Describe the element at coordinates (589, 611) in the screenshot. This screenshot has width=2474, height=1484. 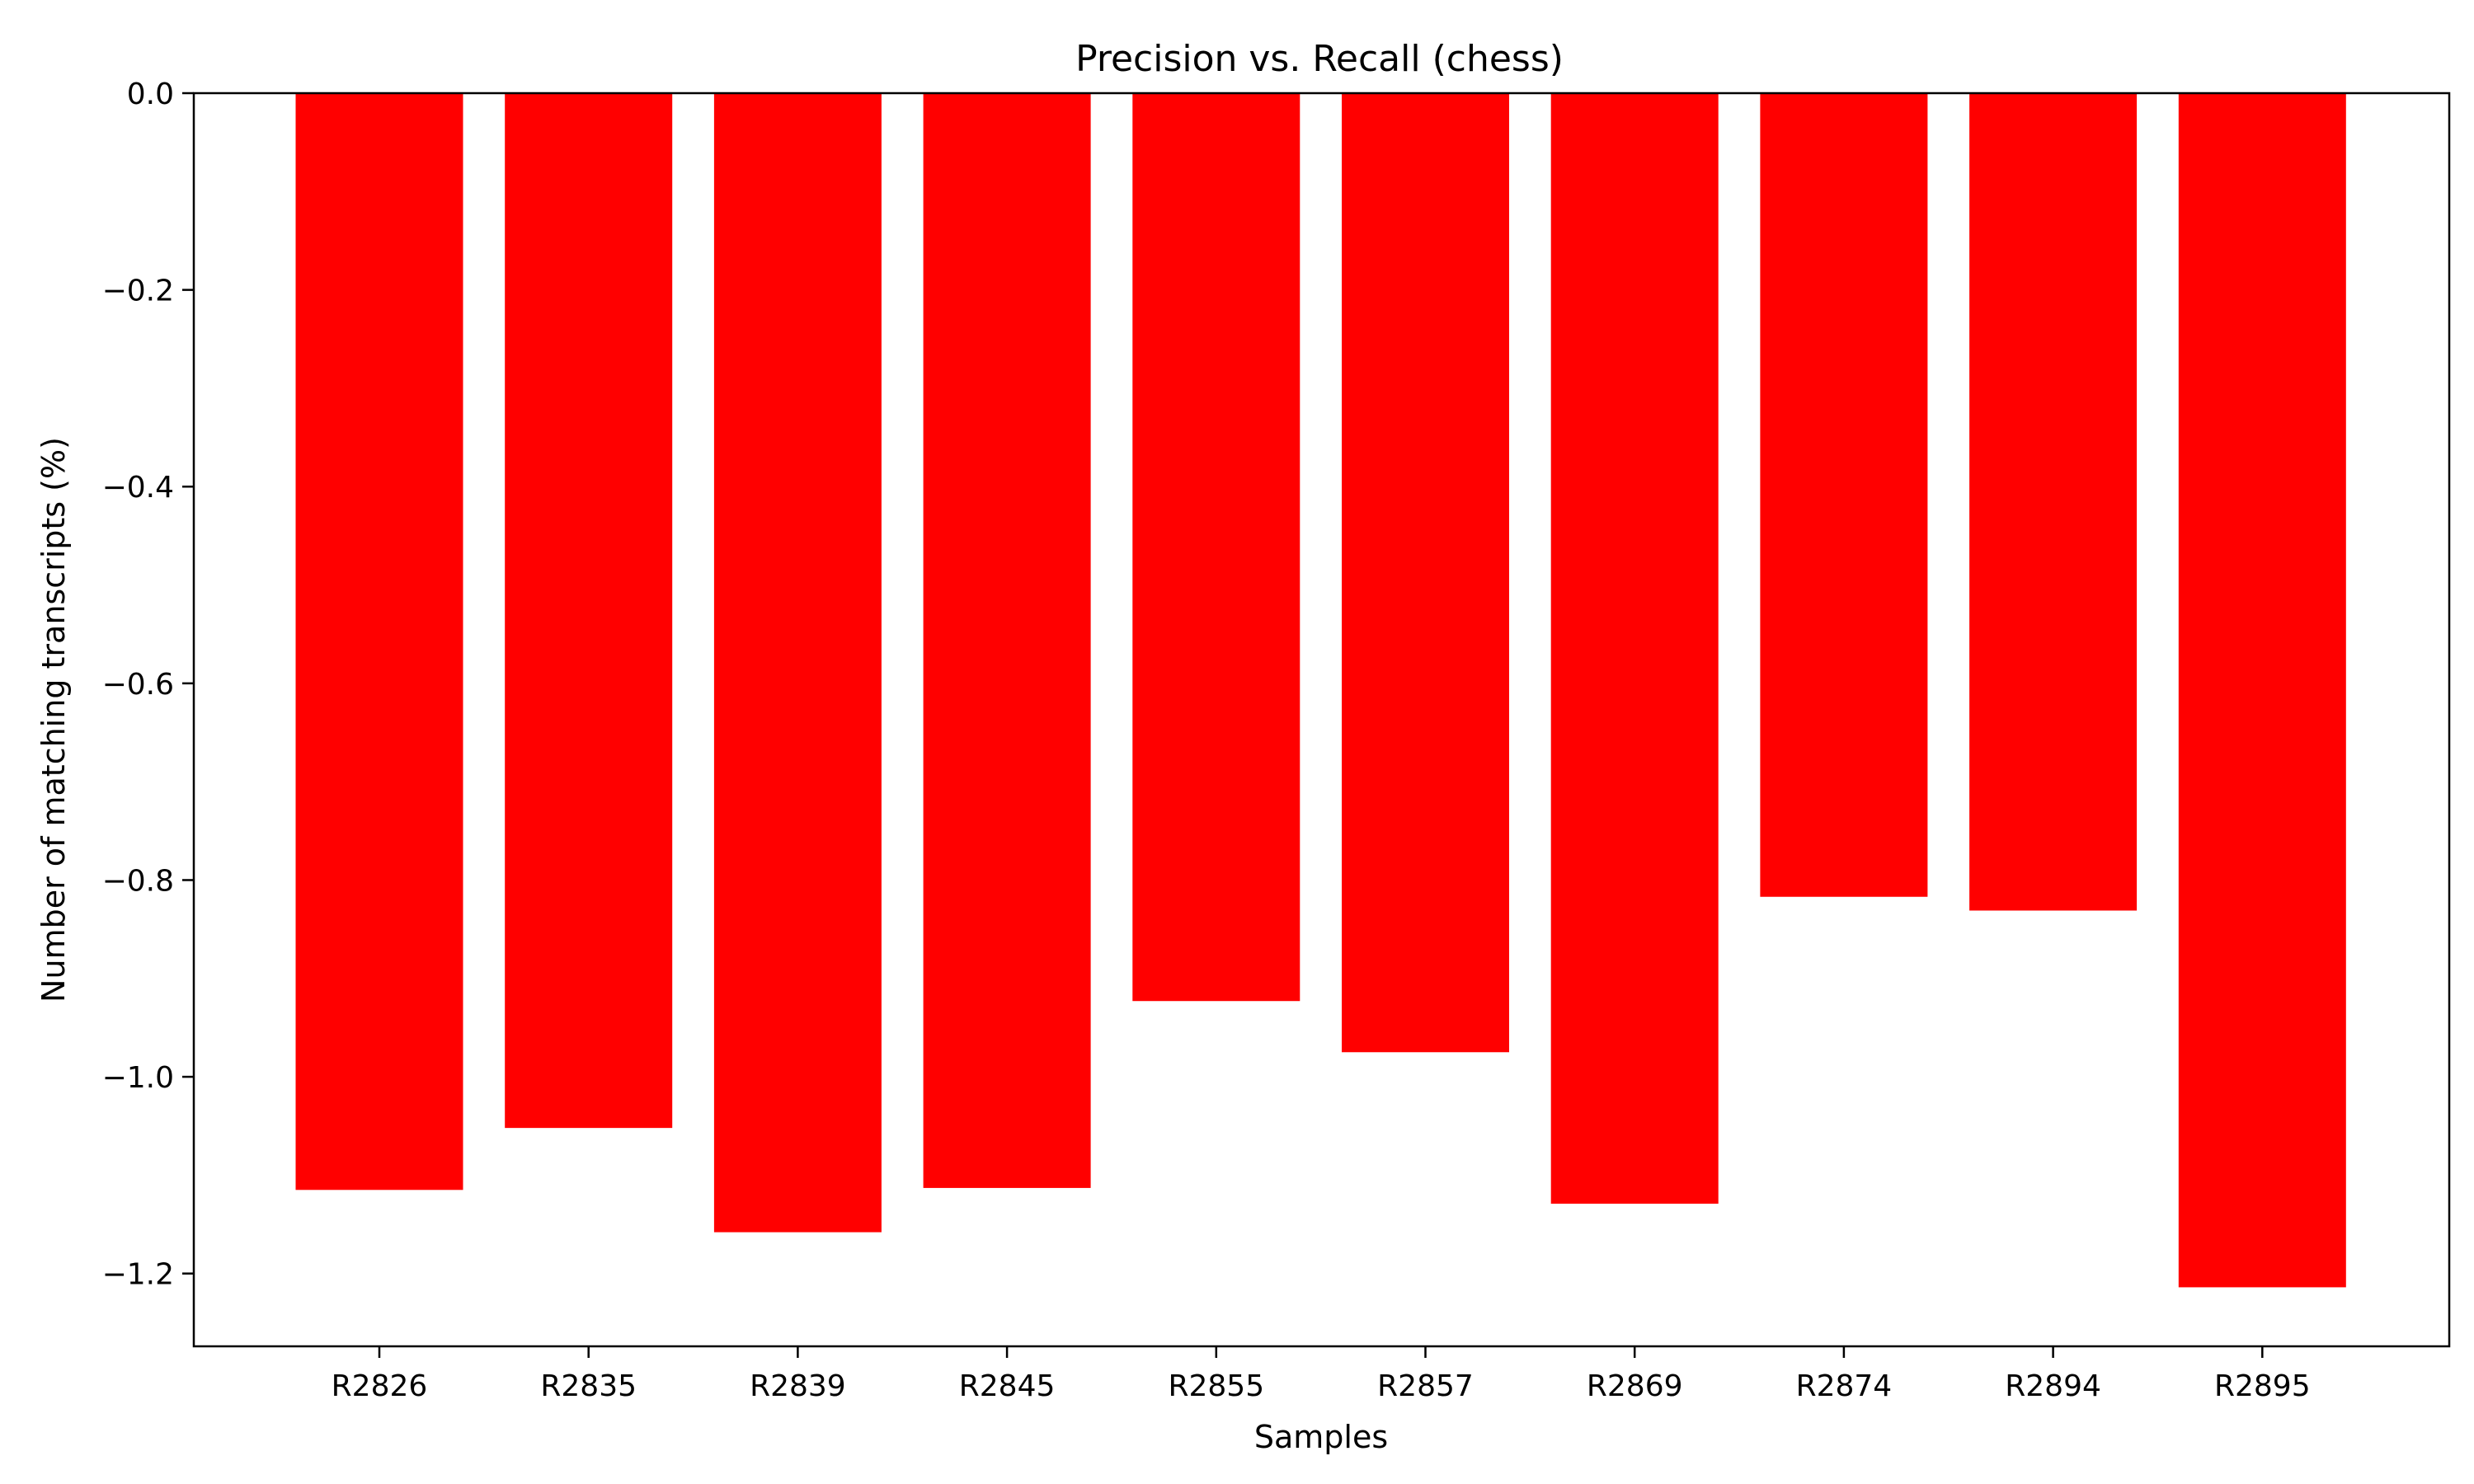
I see `bar-R2835` at that location.